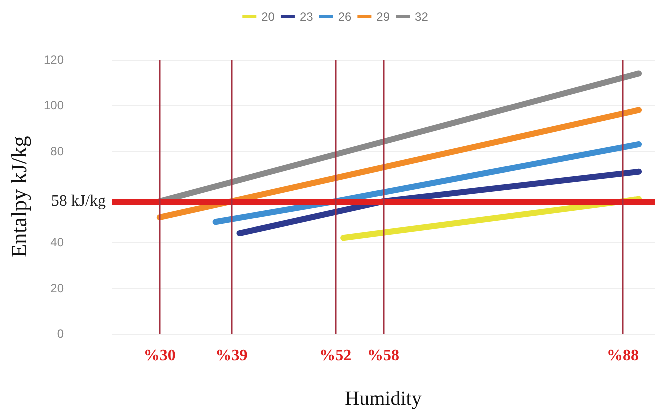 This screenshot has width=671, height=414. Describe the element at coordinates (57, 151) in the screenshot. I see `y-tick-label: 80` at that location.